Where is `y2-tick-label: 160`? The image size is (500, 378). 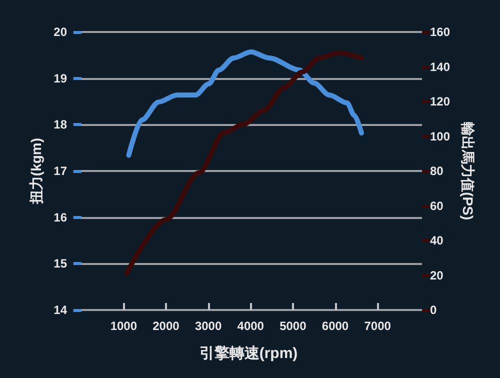 y2-tick-label: 160 is located at coordinates (440, 32).